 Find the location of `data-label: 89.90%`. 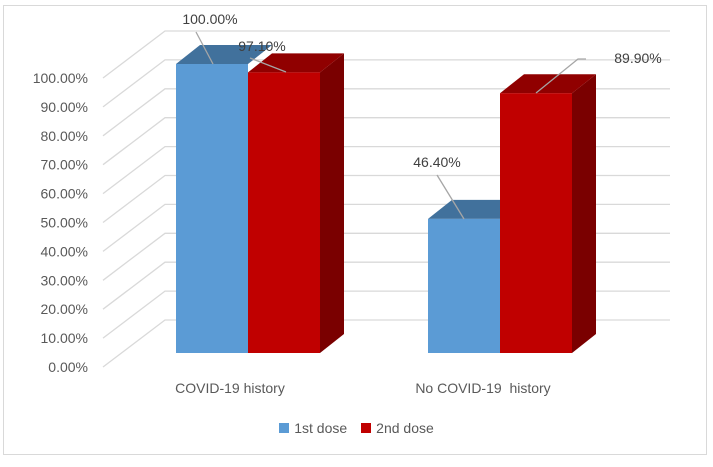

data-label: 89.90% is located at coordinates (637, 58).